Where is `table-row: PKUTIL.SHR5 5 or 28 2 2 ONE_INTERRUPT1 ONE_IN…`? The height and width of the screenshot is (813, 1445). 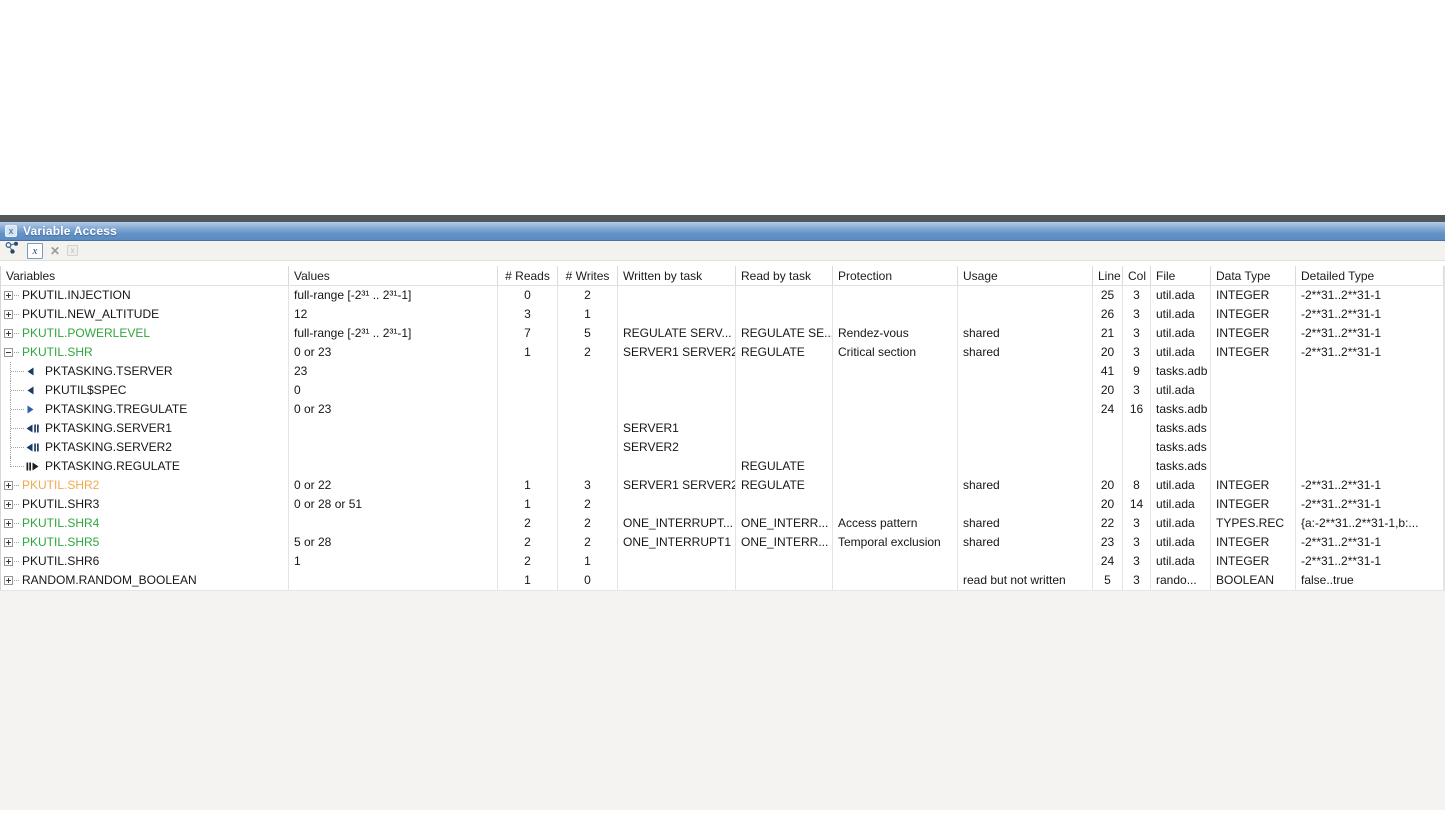
table-row: PKUTIL.SHR5 5 or 28 2 2 ONE_INTERRUPT1 ONE_IN… is located at coordinates (722, 542).